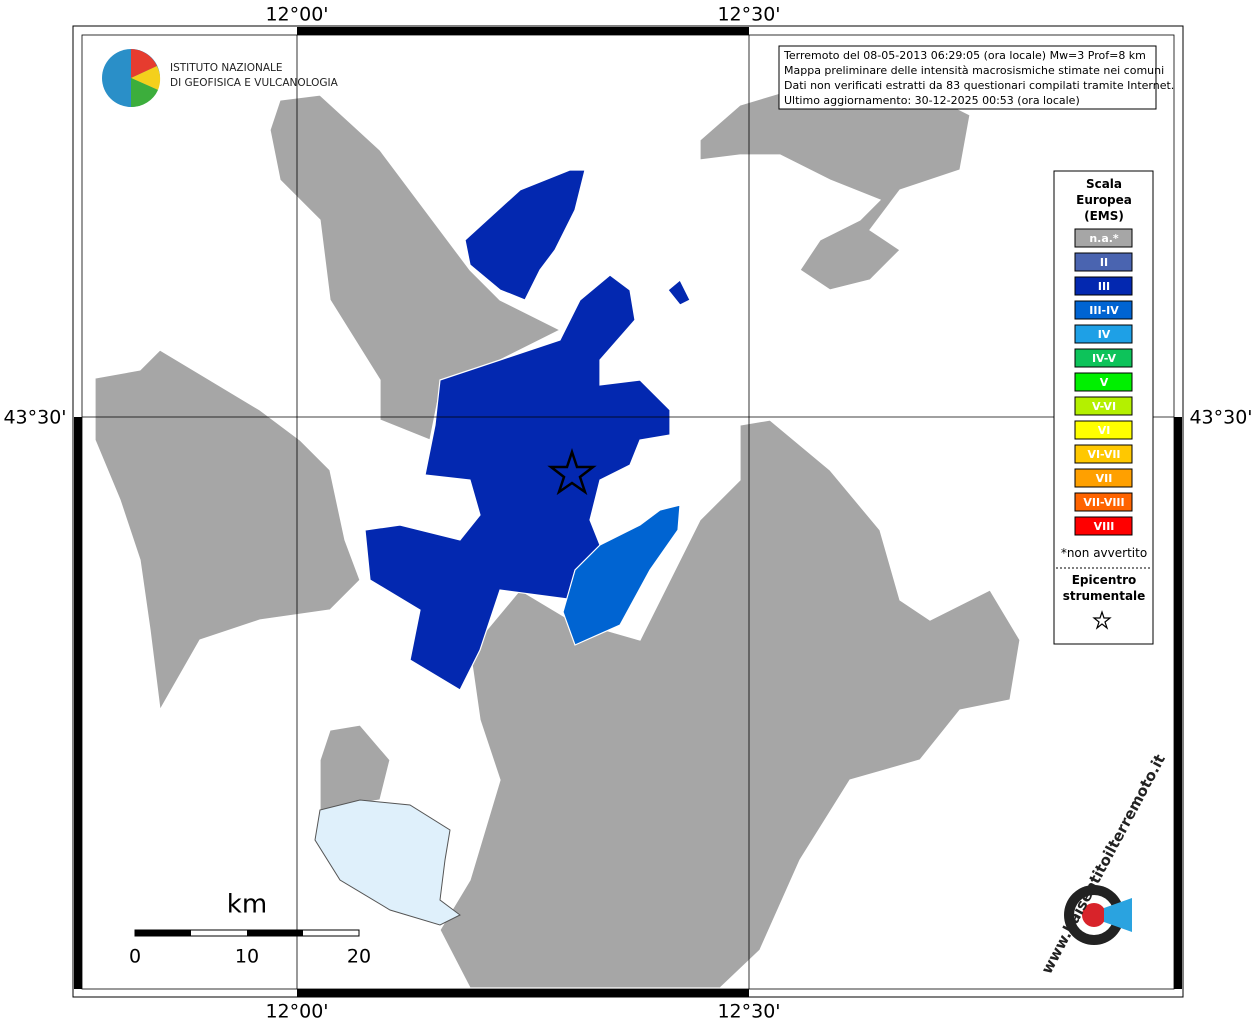  I want to click on legend-label: n.a.*, so click(1104, 238).